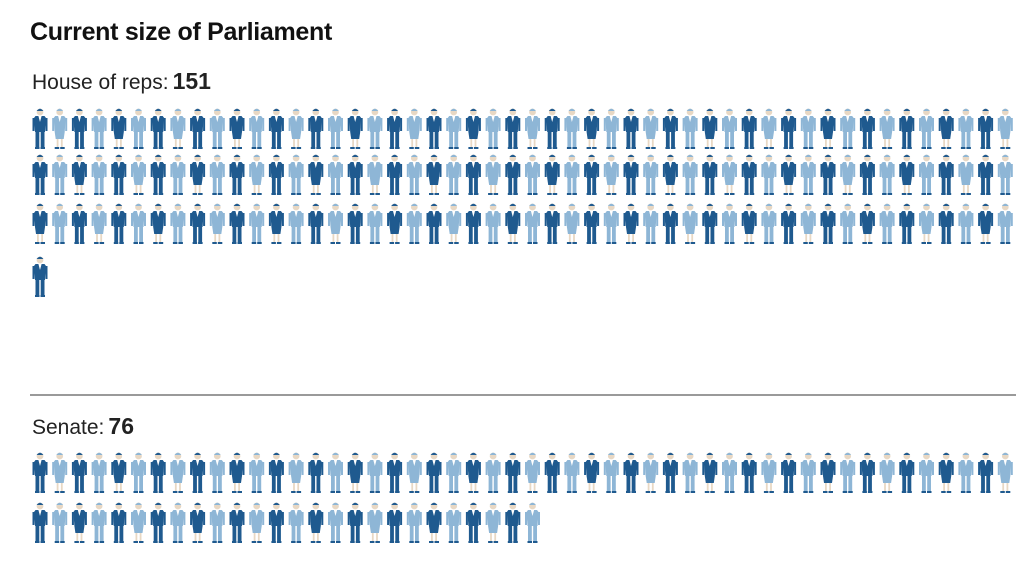 The height and width of the screenshot is (566, 1024). Describe the element at coordinates (523, 395) in the screenshot. I see `section-divider` at that location.